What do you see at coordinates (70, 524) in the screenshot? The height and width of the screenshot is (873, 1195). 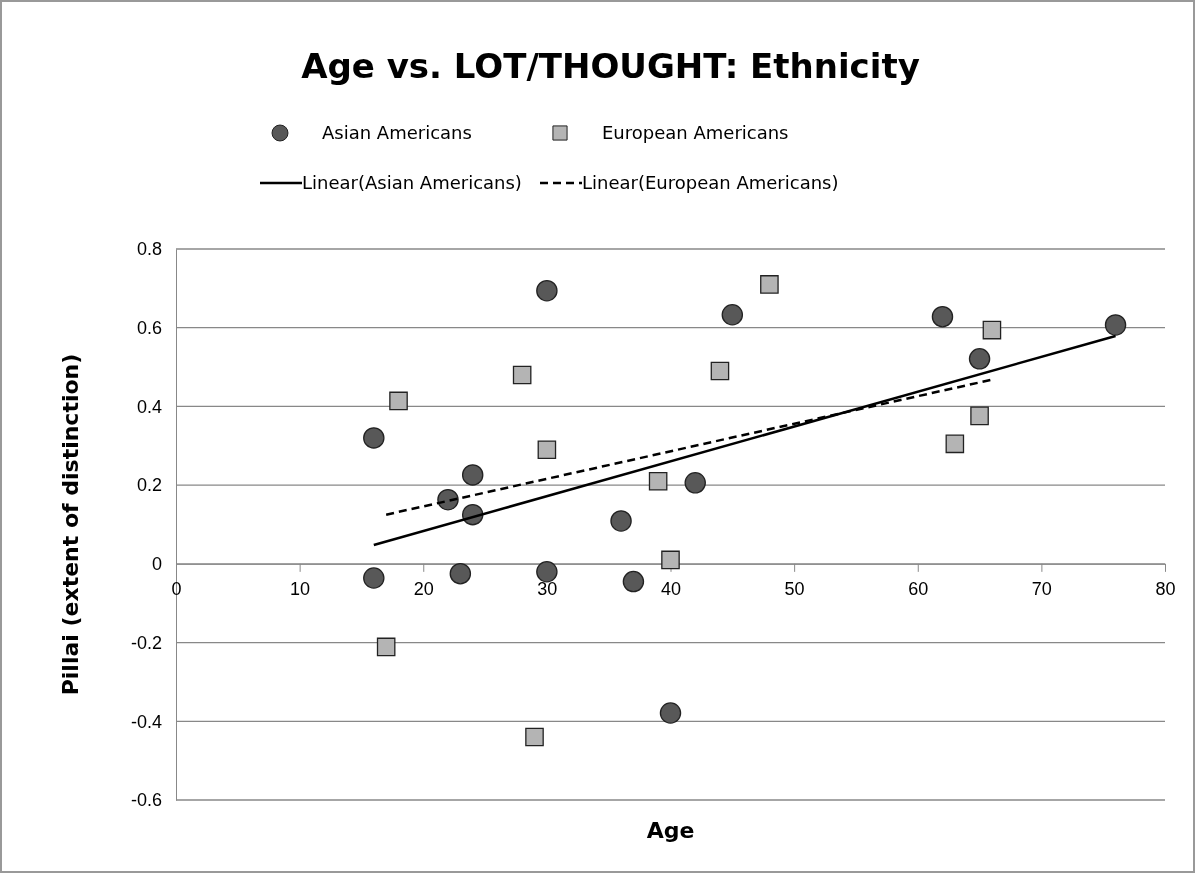 I see `y-axis-title: Pillai (extent of distinction)` at bounding box center [70, 524].